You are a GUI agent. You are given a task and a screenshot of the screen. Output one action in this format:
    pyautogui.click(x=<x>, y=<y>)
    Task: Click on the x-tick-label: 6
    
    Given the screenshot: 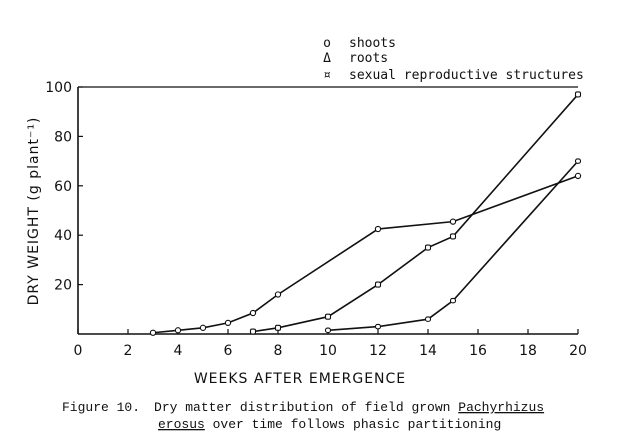 What is the action you would take?
    pyautogui.click(x=228, y=351)
    